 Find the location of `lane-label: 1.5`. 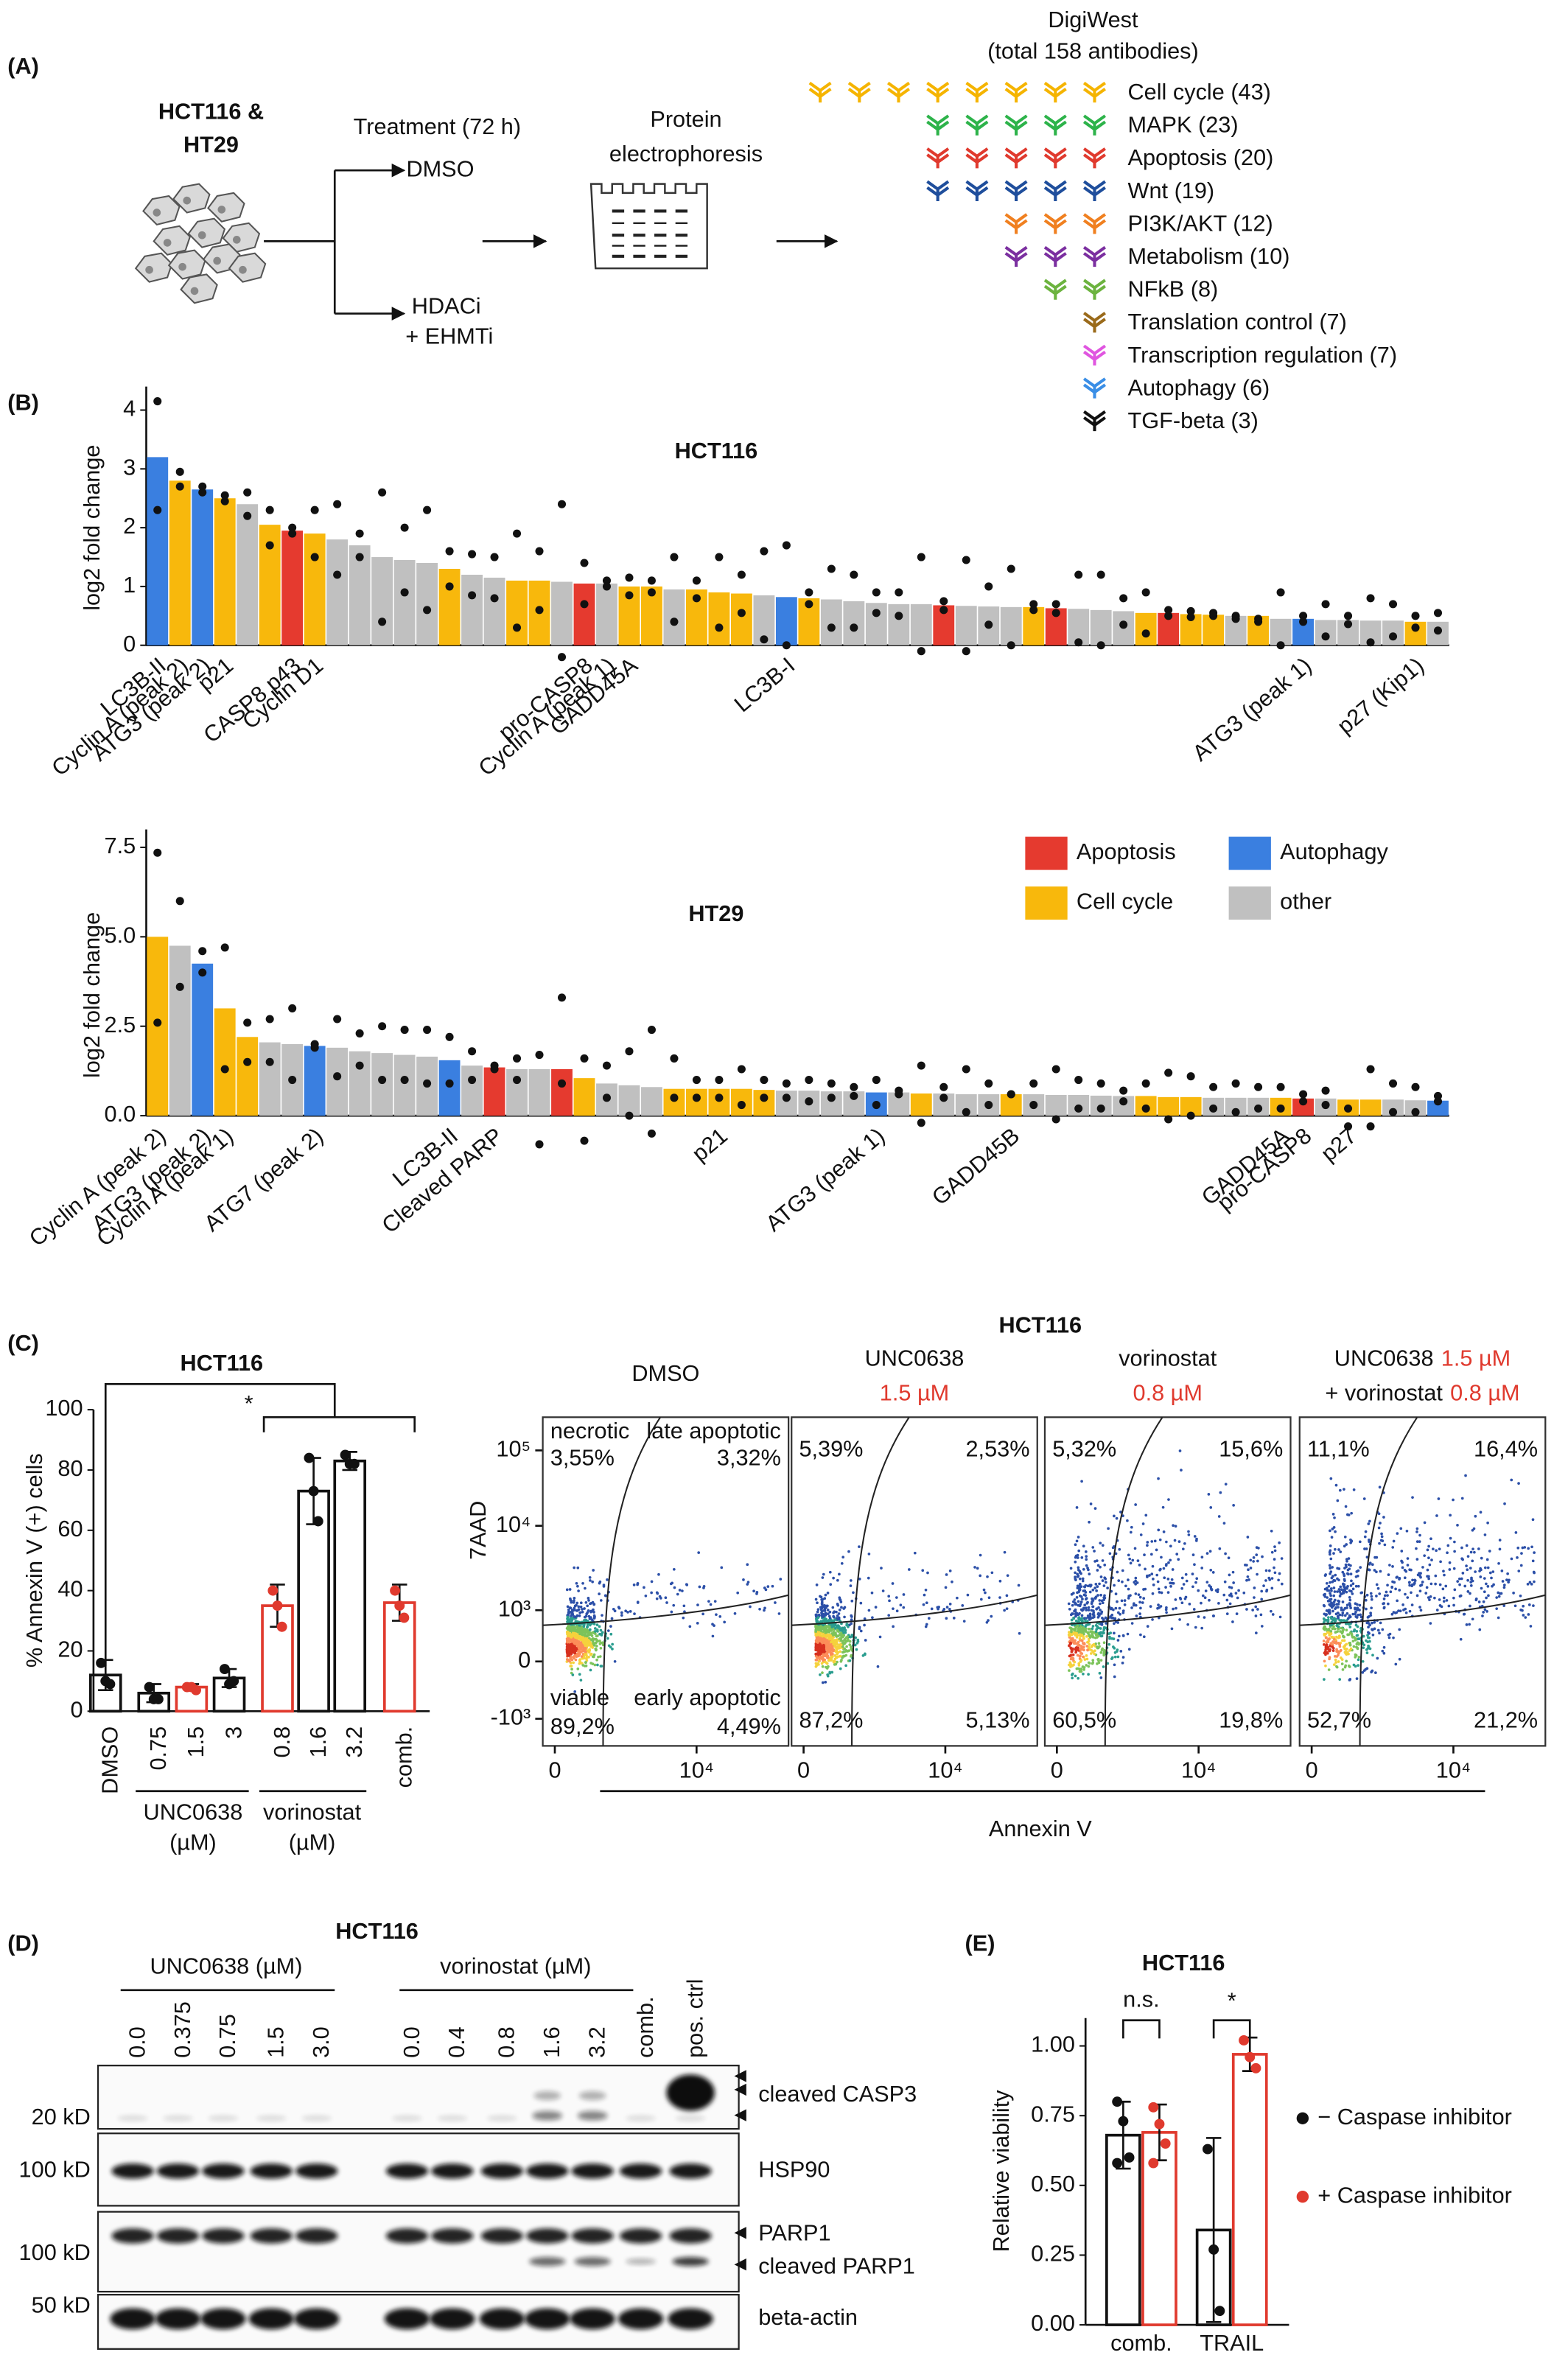

lane-label: 1.5 is located at coordinates (276, 2042).